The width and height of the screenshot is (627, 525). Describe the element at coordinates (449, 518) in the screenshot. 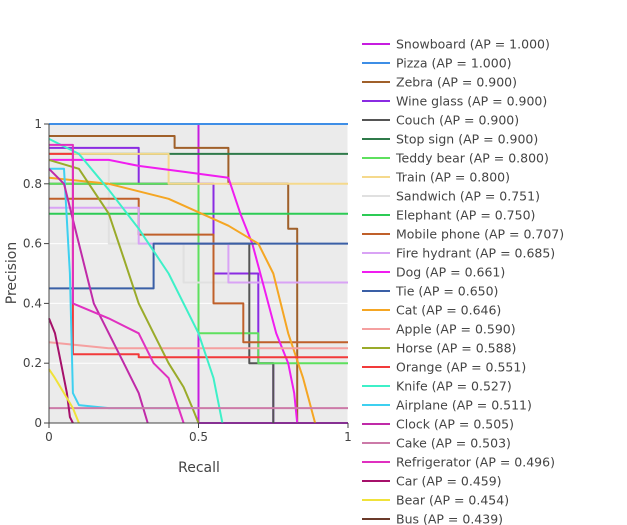

I see `legend-label: Bus (AP = 0.439)` at that location.